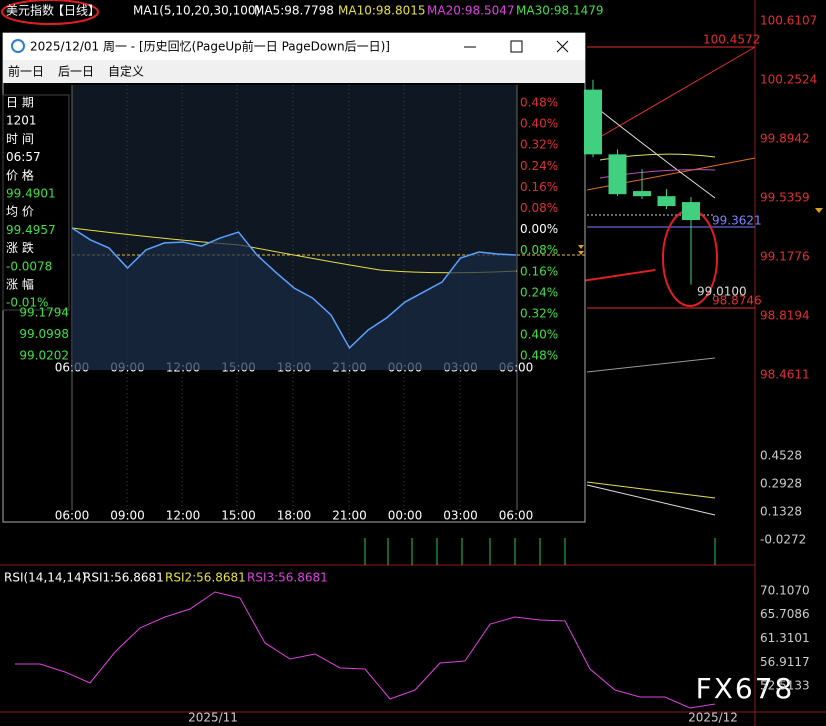 The width and height of the screenshot is (826, 726). Describe the element at coordinates (44, 334) in the screenshot. I see `left-axis-label: 99.0998` at that location.